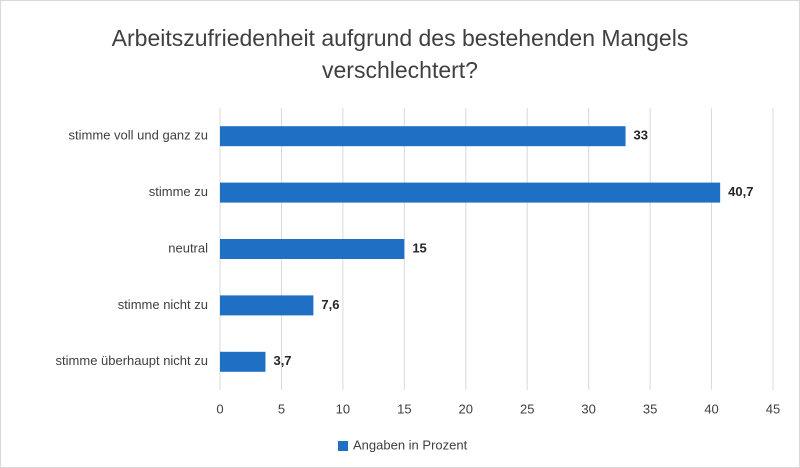  What do you see at coordinates (650, 408) in the screenshot?
I see `x-tick-label: 35` at bounding box center [650, 408].